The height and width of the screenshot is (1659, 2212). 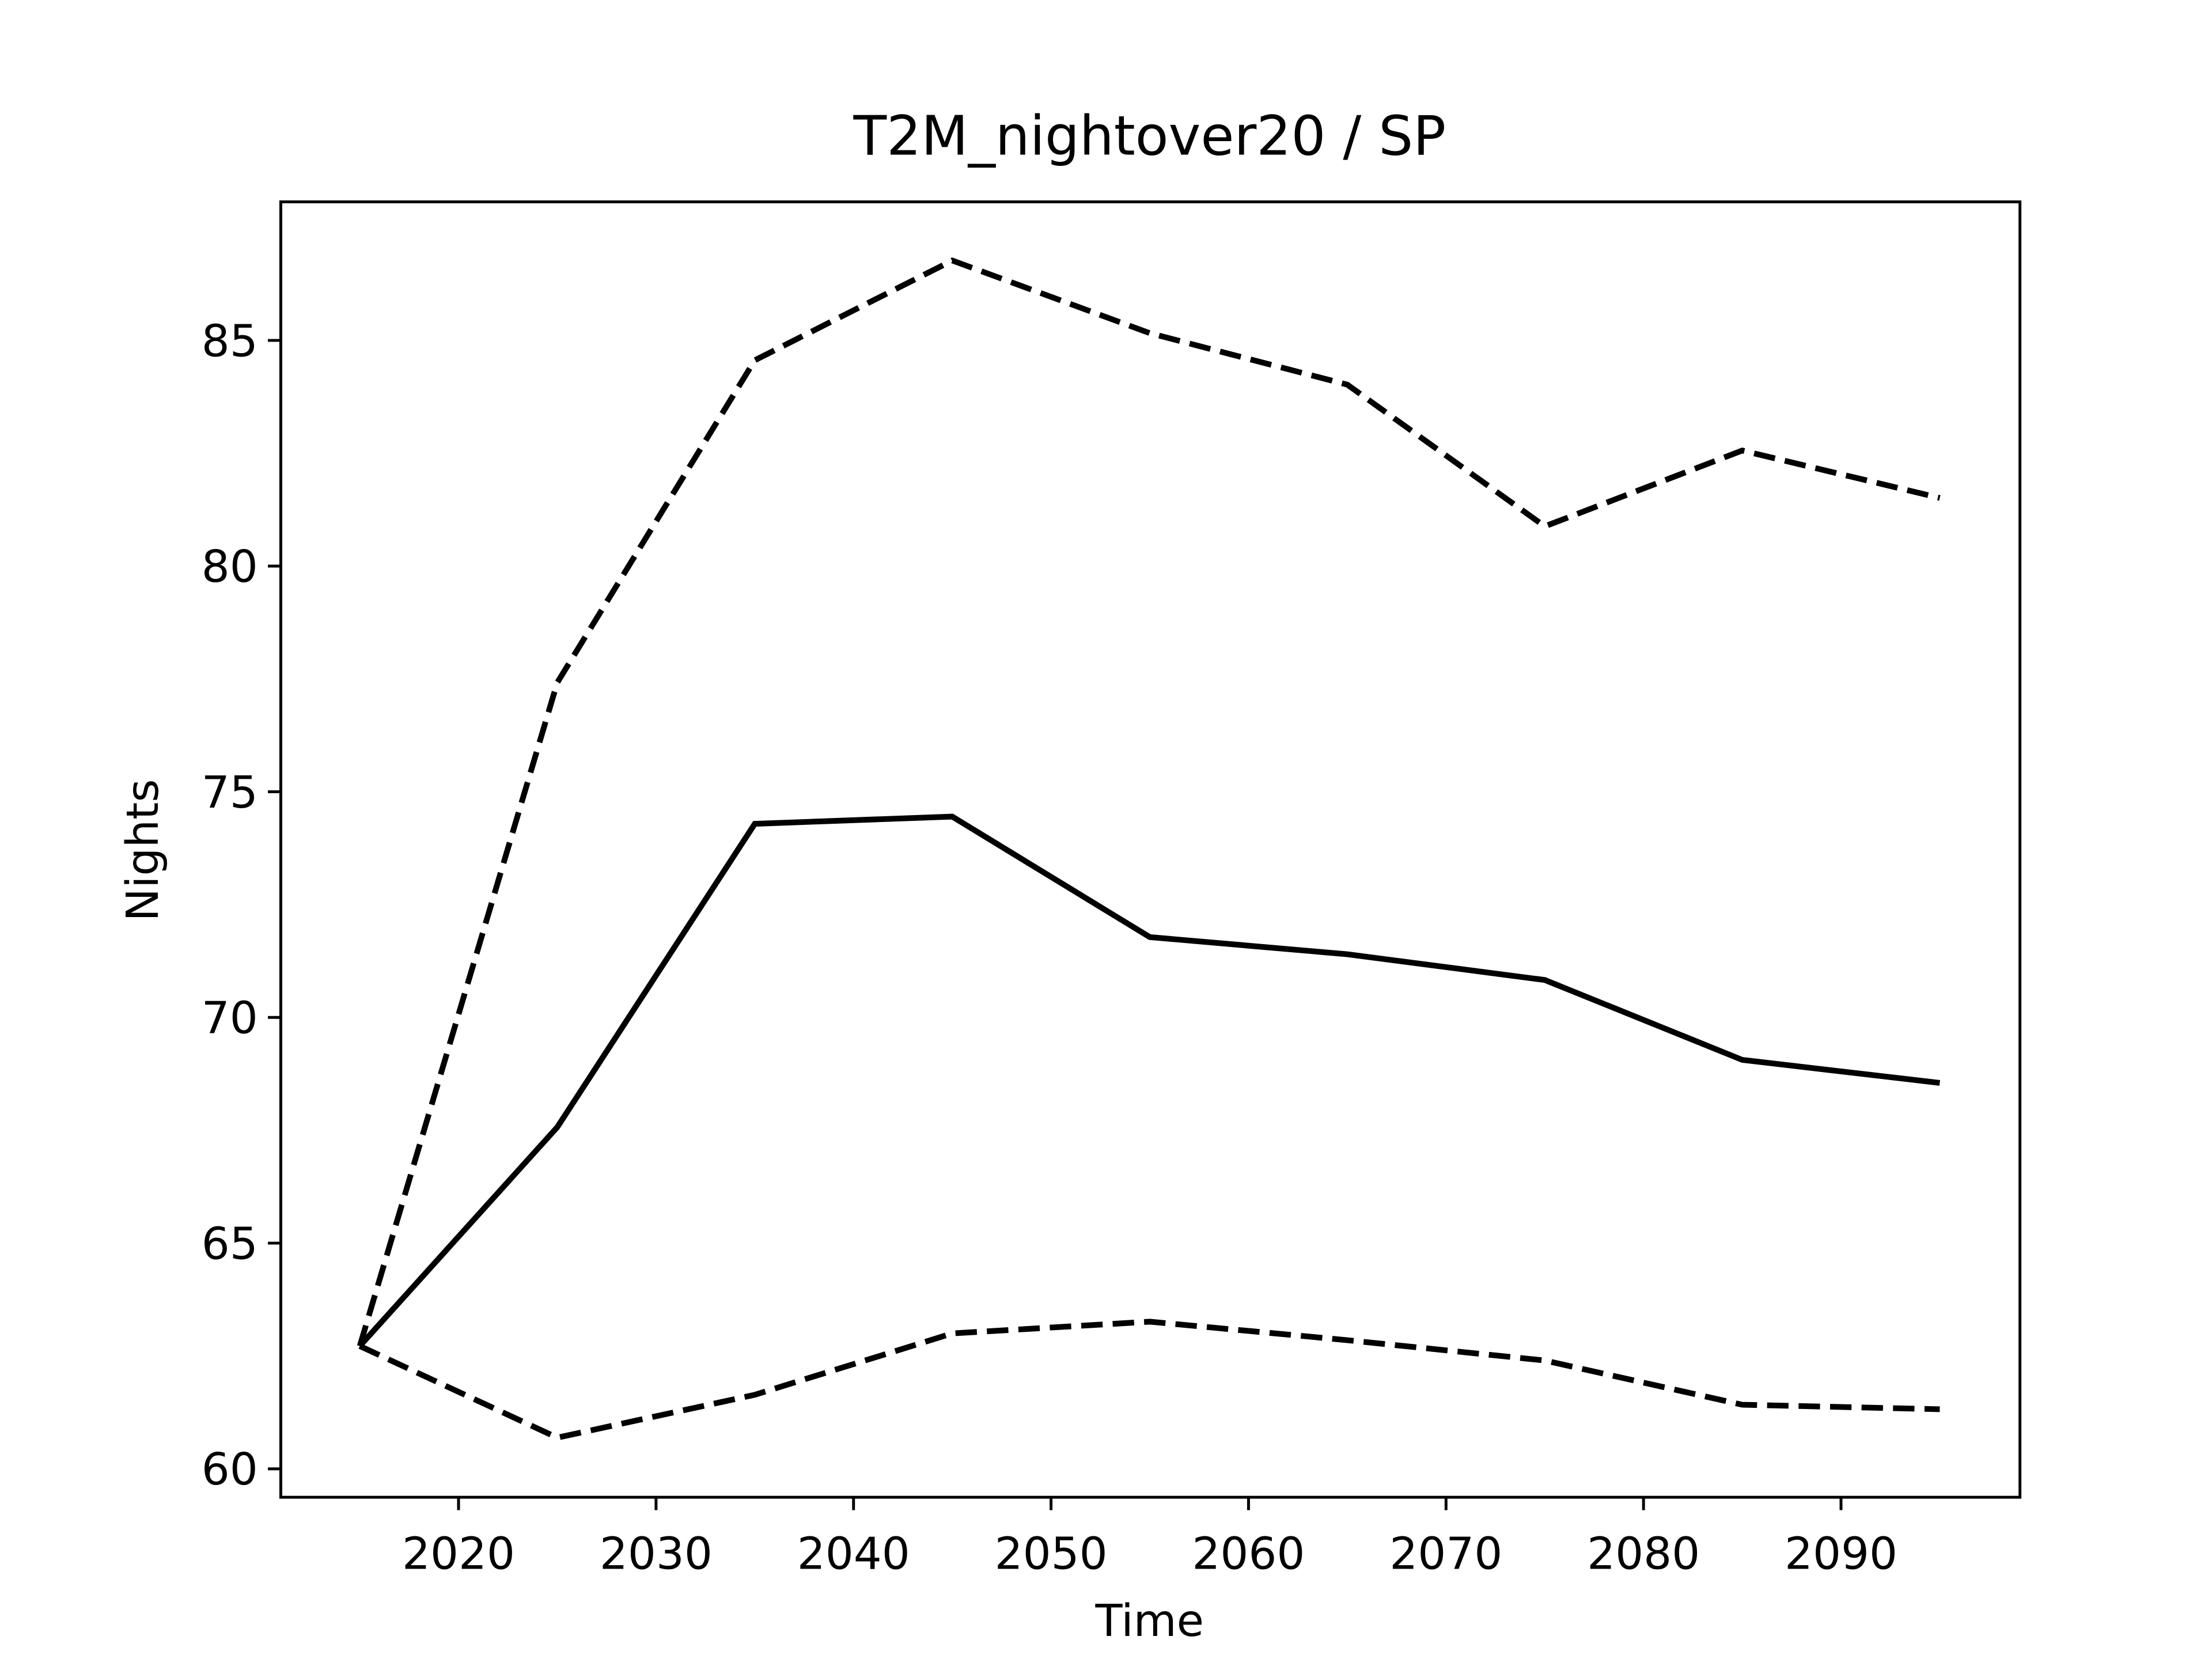 I want to click on x-tick-label: 2040, so click(x=853, y=1554).